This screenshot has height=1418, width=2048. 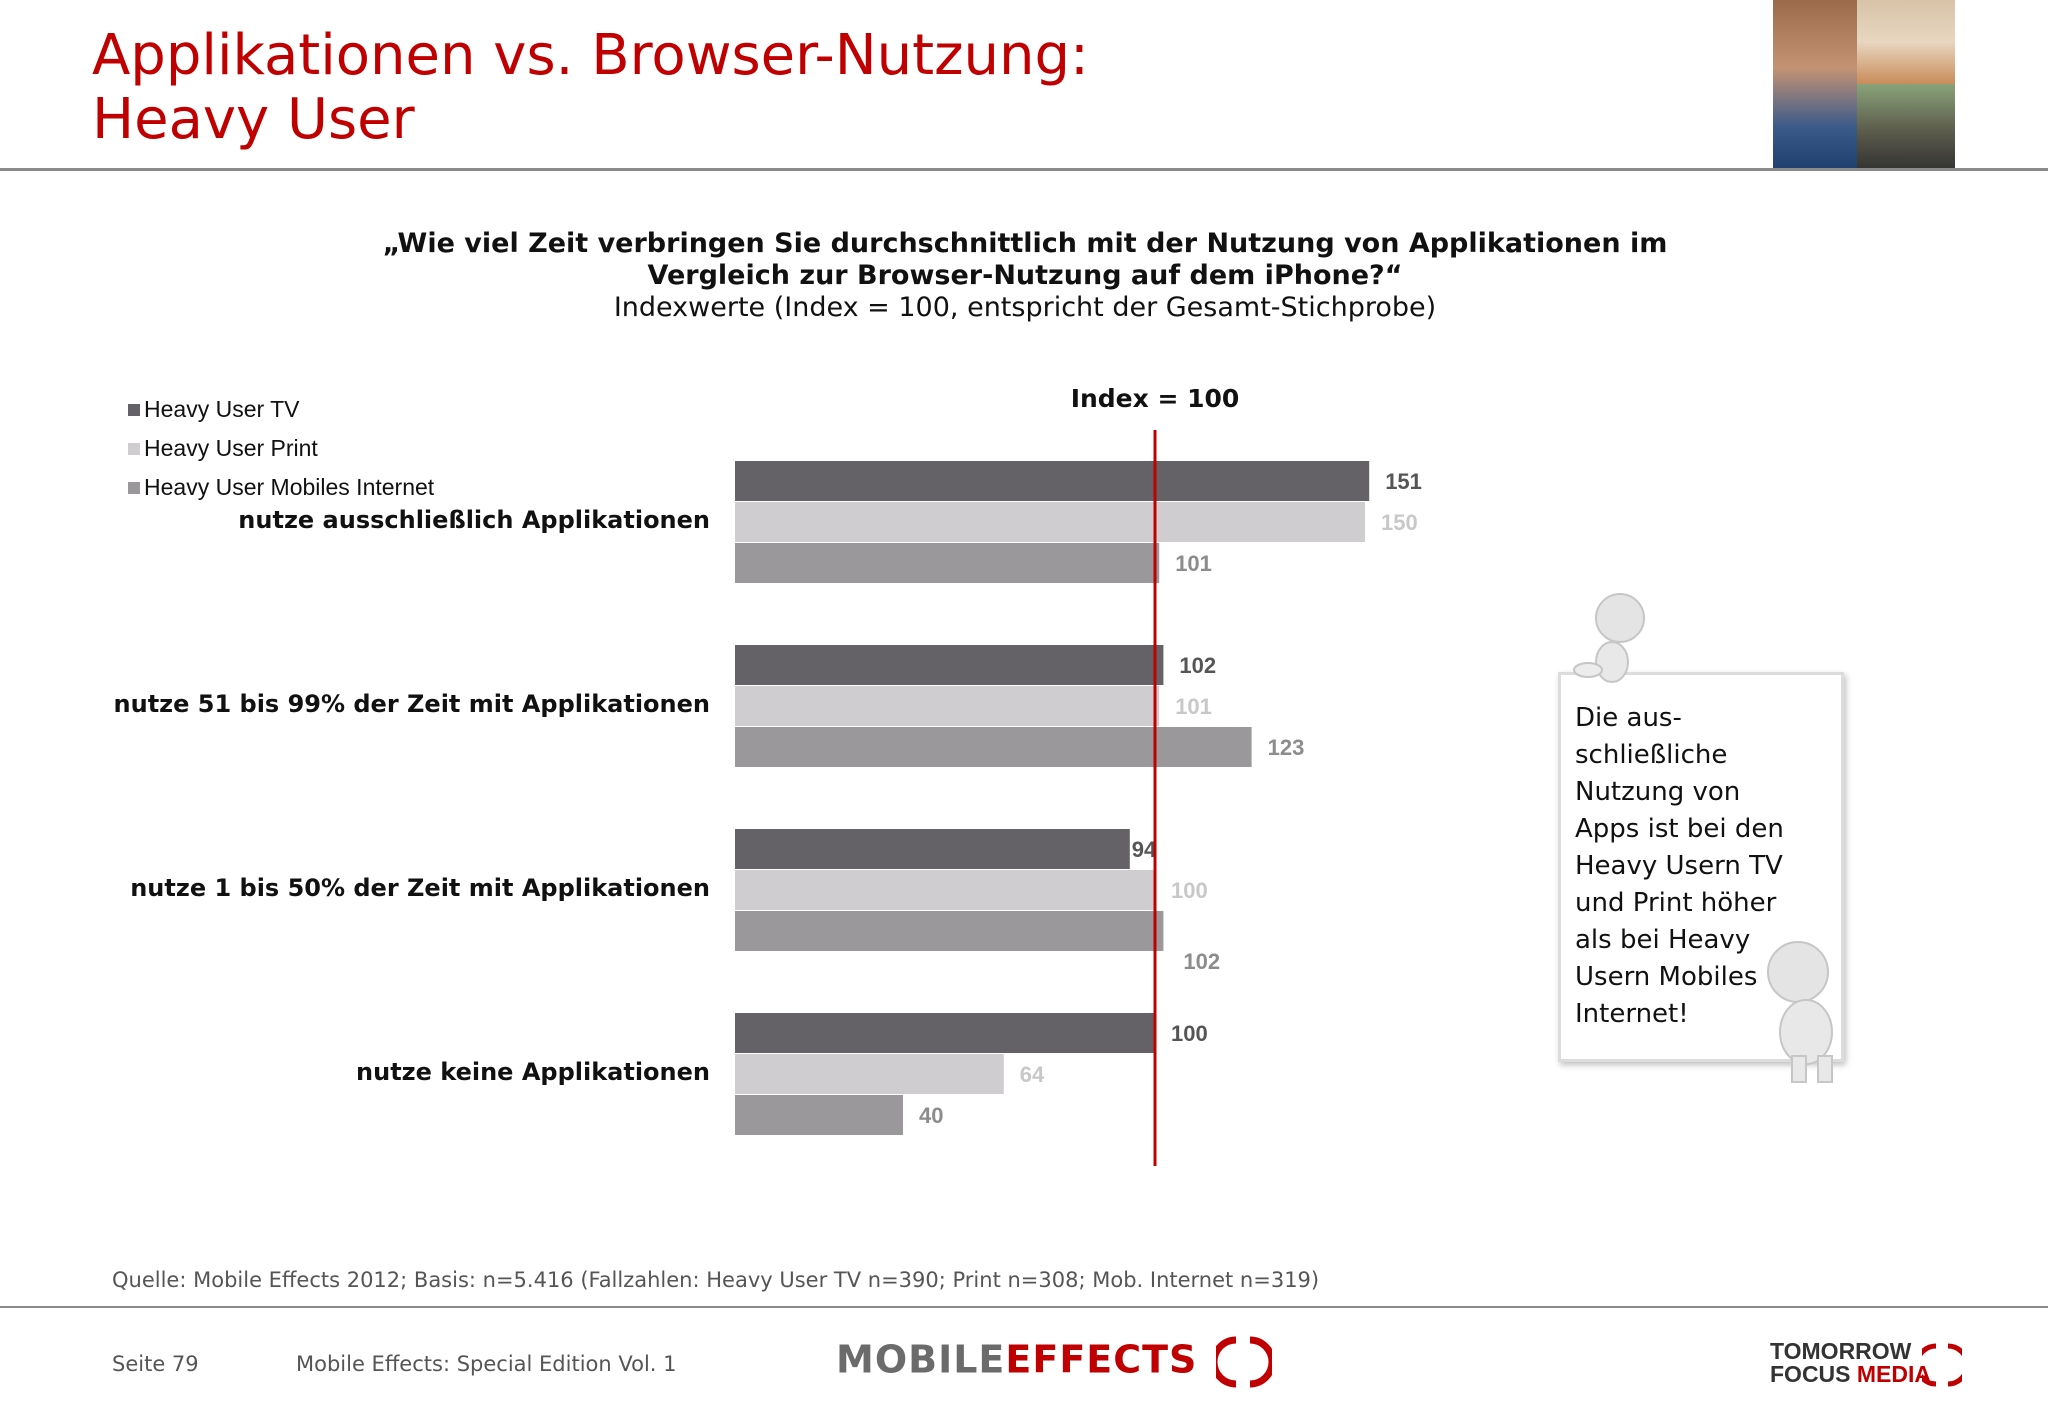 I want to click on value-label-2-3: 40, so click(x=931, y=1115).